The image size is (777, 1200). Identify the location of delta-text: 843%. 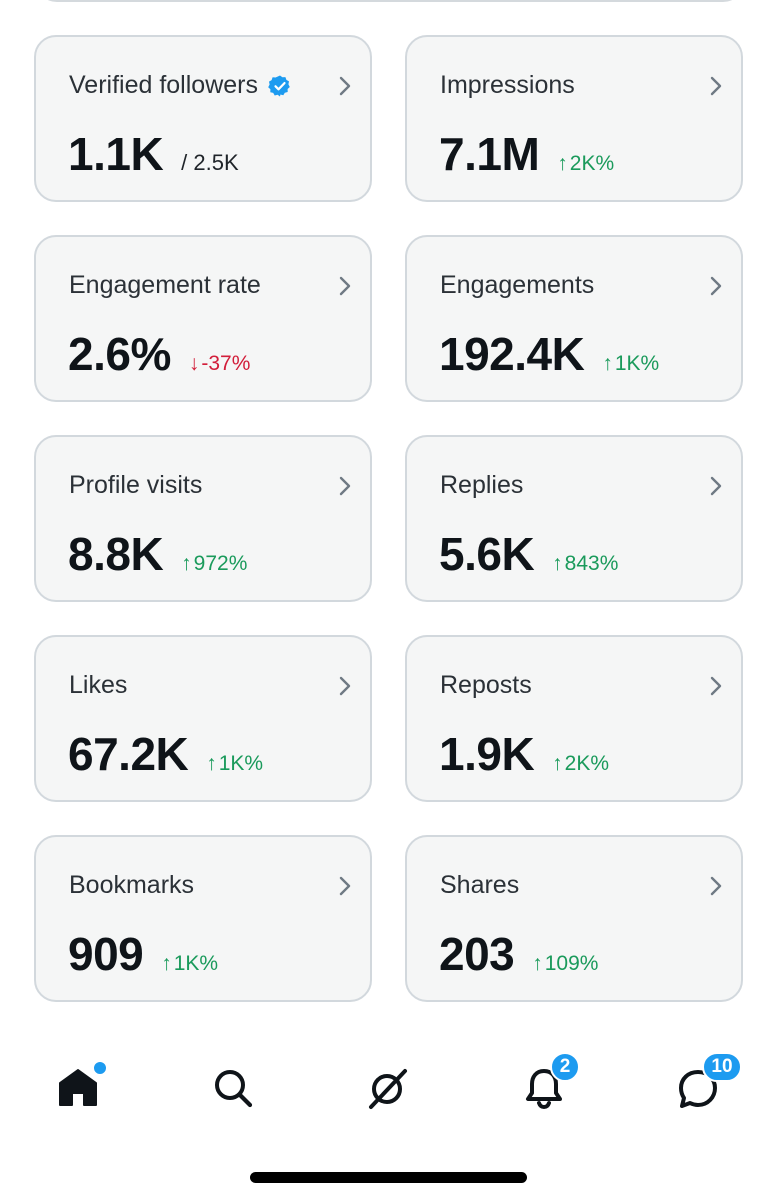
(591, 563).